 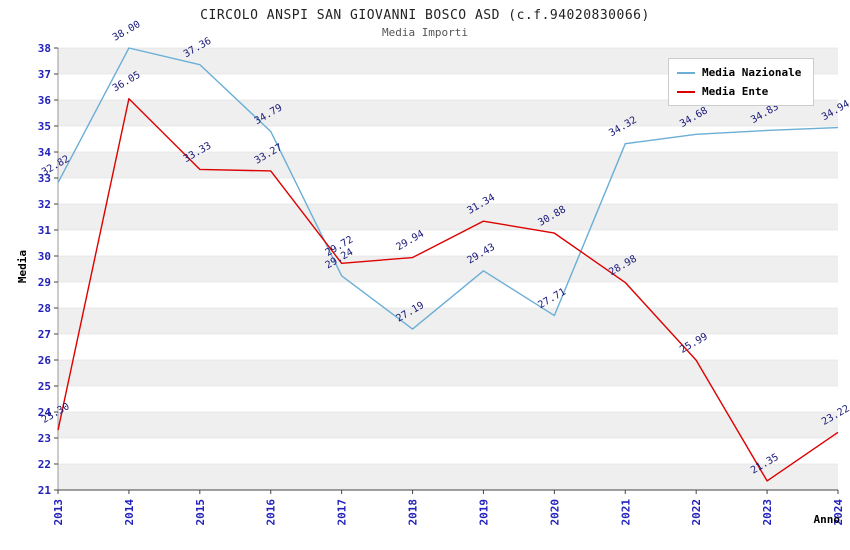 I want to click on x-tick-label: 2017, so click(x=342, y=512).